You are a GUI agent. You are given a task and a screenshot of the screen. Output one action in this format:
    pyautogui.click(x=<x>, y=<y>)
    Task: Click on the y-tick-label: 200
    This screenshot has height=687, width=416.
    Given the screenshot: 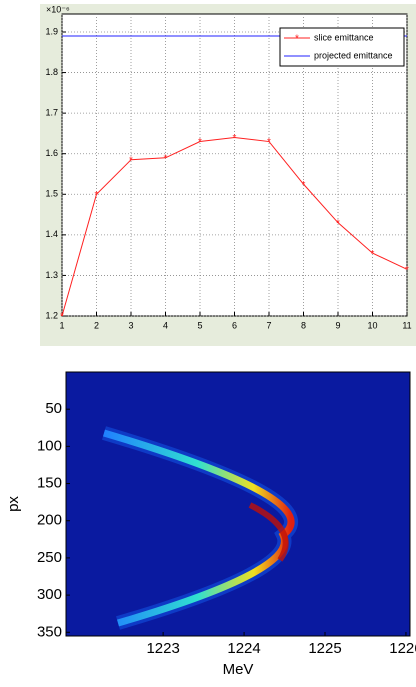 What is the action you would take?
    pyautogui.click(x=49, y=520)
    